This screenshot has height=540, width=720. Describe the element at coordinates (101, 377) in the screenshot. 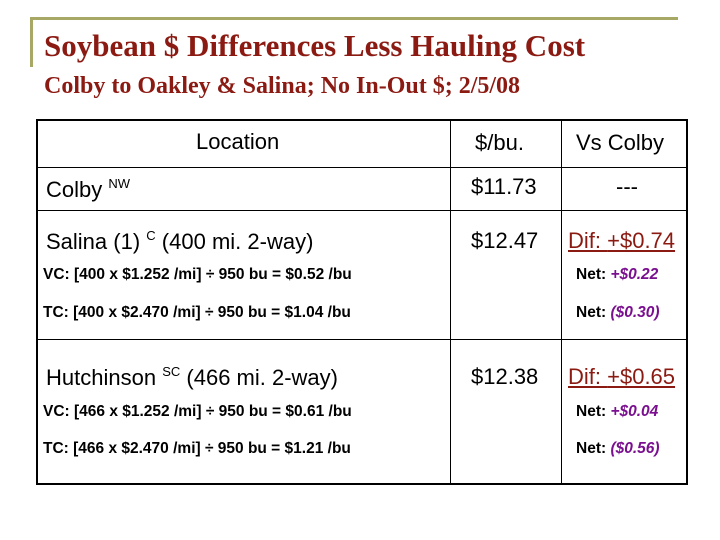

I see `hutchinson-name: Hutchinson` at that location.